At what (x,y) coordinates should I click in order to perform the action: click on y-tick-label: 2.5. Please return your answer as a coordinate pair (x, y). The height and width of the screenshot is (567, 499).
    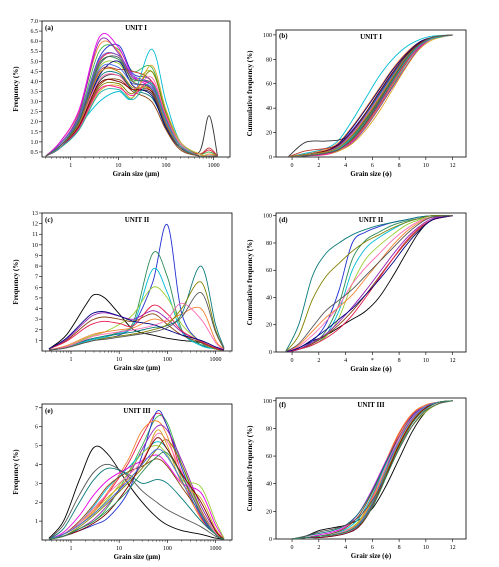
    Looking at the image, I should click on (35, 113).